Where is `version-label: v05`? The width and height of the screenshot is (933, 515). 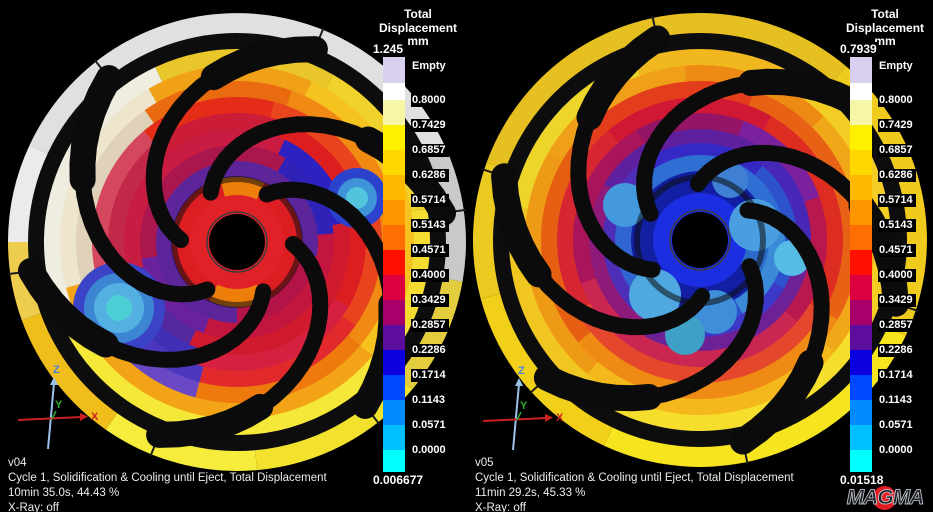 version-label: v05 is located at coordinates (484, 463).